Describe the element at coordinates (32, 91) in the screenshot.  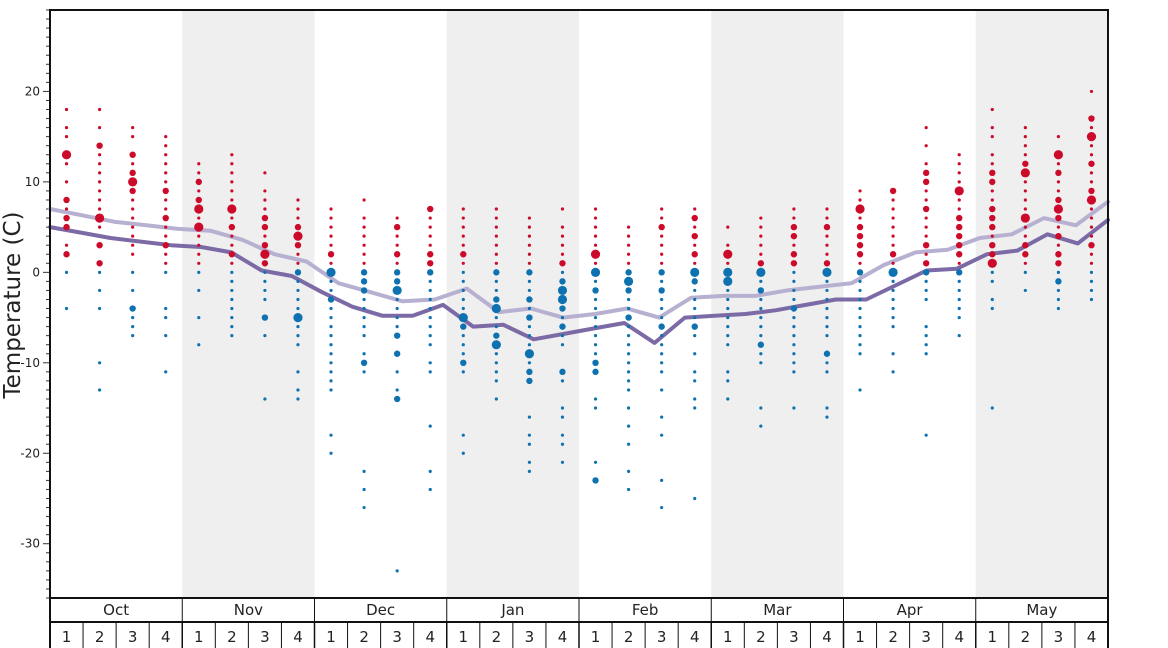
I see `y-tick-label: 20` at that location.